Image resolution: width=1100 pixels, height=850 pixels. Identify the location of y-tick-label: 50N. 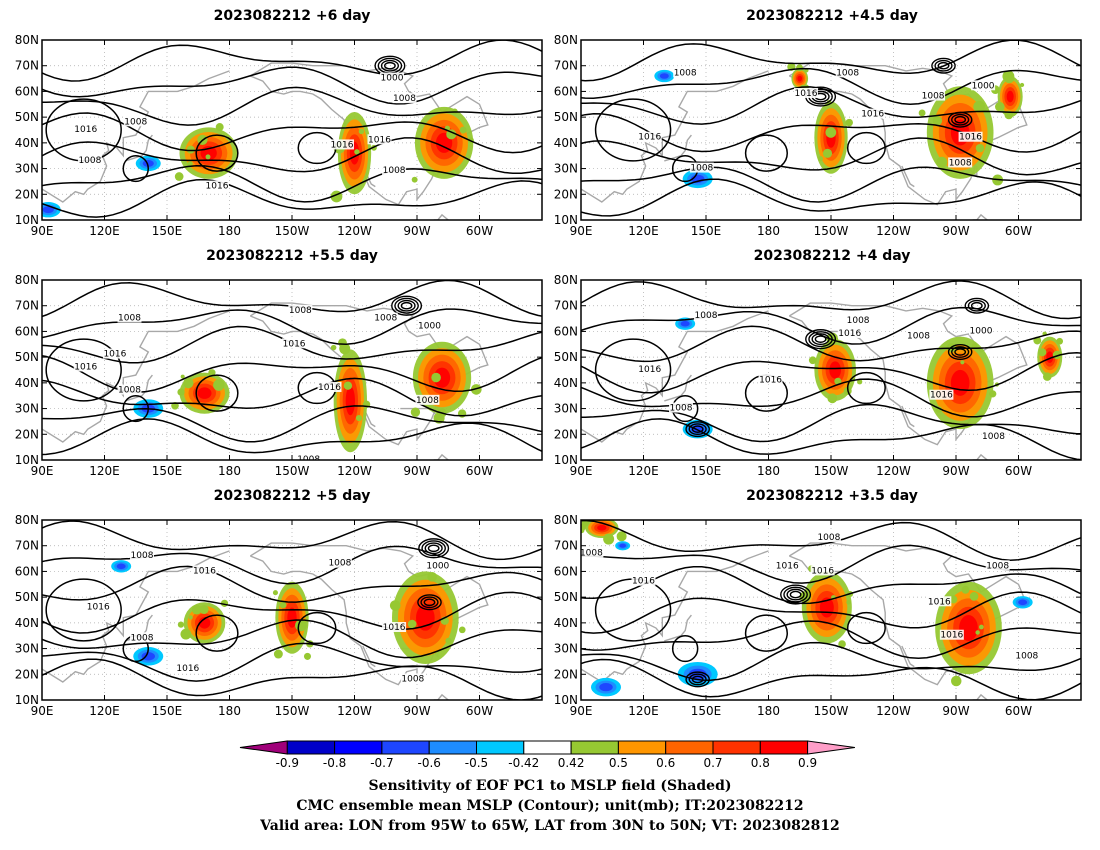
(566, 597).